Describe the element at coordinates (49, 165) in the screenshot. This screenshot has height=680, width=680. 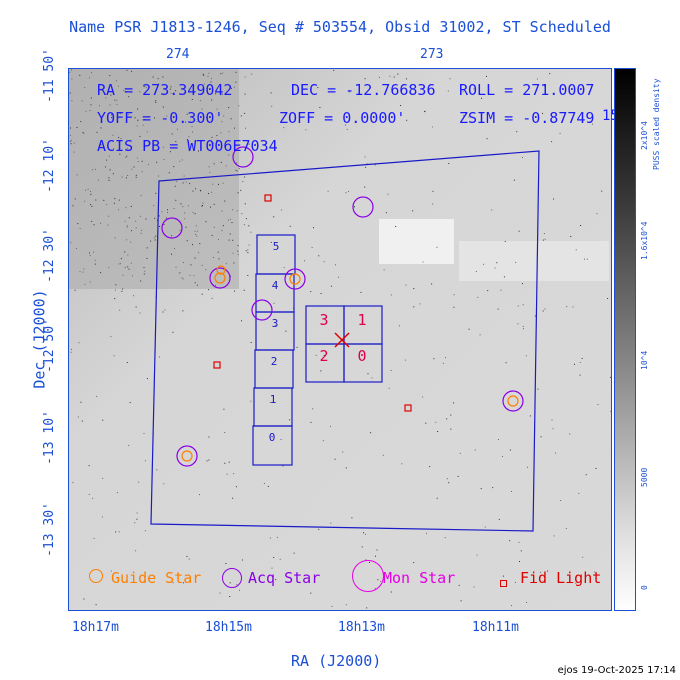
I see `dec-tick-2: -12 10'` at that location.